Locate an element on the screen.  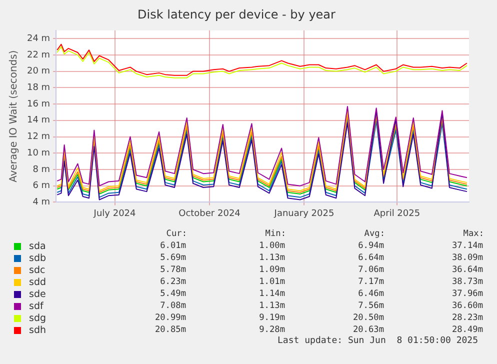
text: Avg: is located at coordinates (374, 234).